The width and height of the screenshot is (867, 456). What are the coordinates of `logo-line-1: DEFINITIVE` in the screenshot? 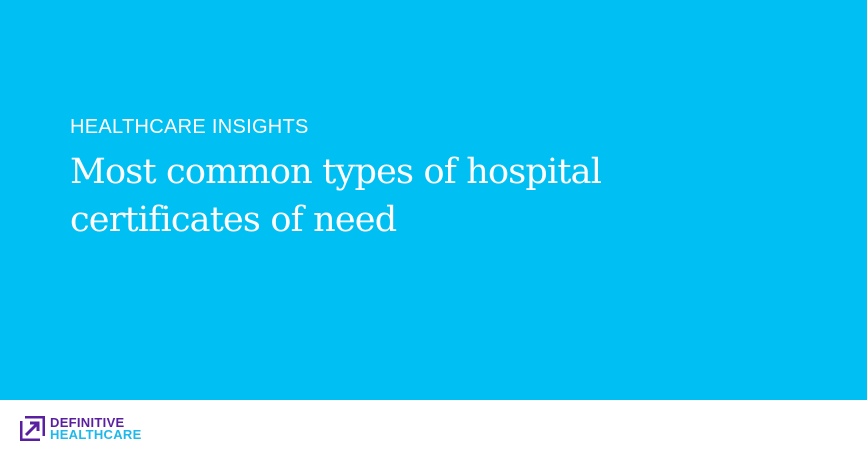 It's located at (87, 422).